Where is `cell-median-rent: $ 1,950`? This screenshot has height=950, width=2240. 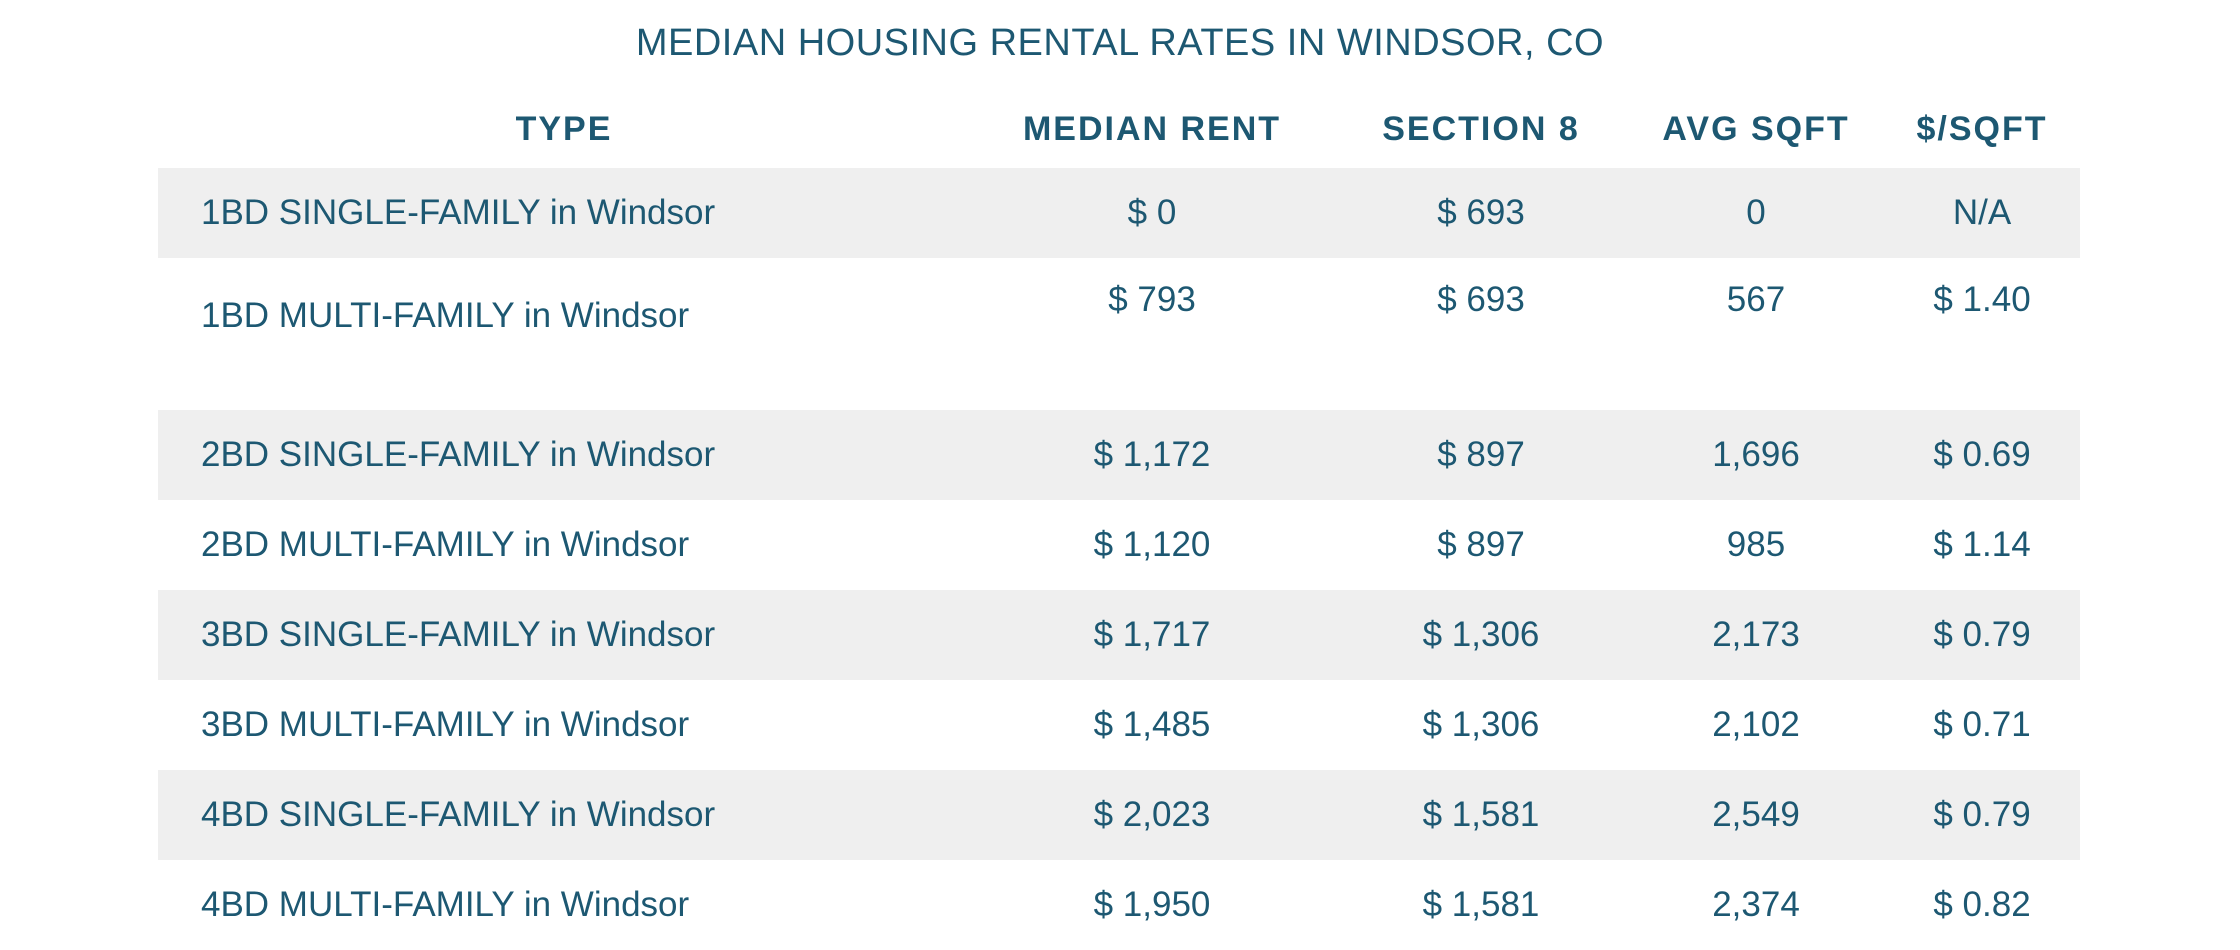 cell-median-rent: $ 1,950 is located at coordinates (1152, 904).